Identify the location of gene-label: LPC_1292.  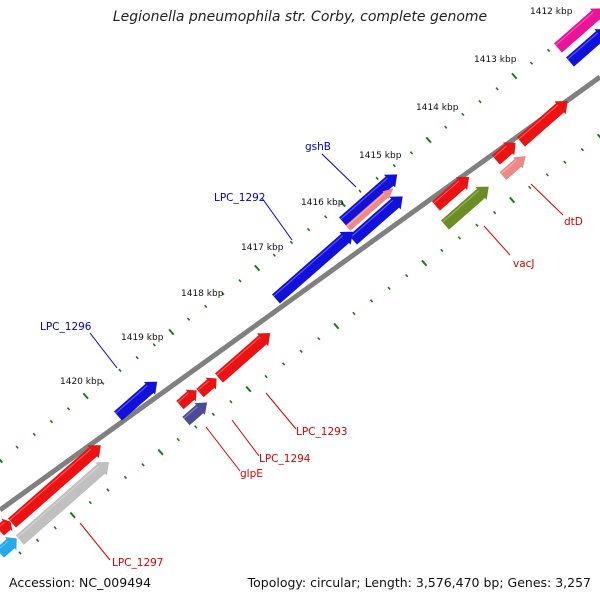
(240, 198).